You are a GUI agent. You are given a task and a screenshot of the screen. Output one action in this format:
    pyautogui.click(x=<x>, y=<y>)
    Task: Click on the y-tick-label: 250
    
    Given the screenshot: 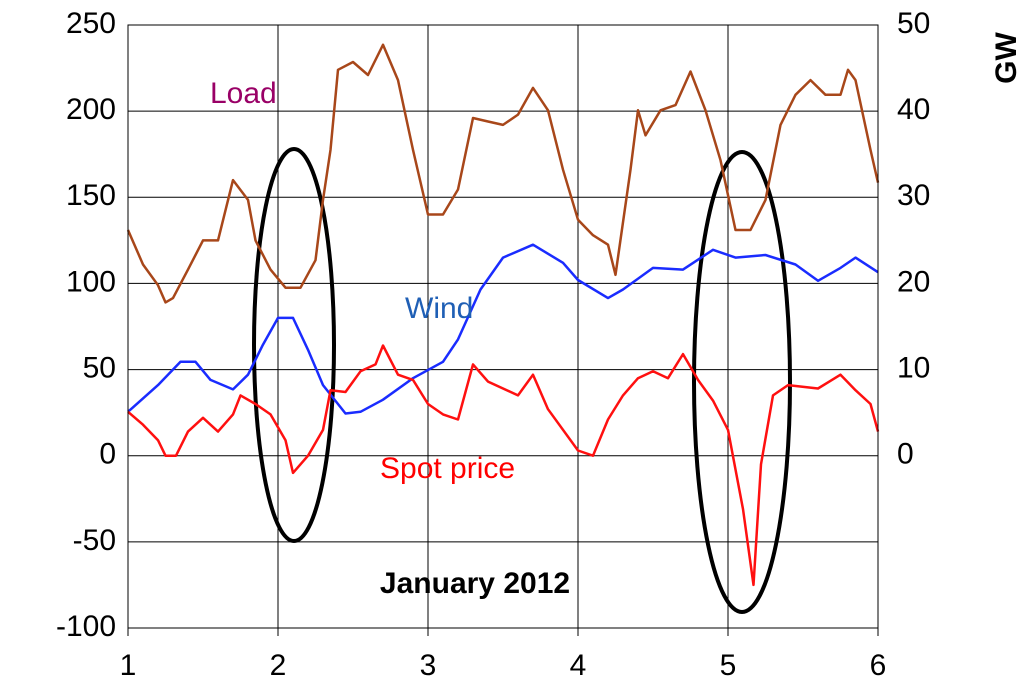 What is the action you would take?
    pyautogui.click(x=91, y=23)
    